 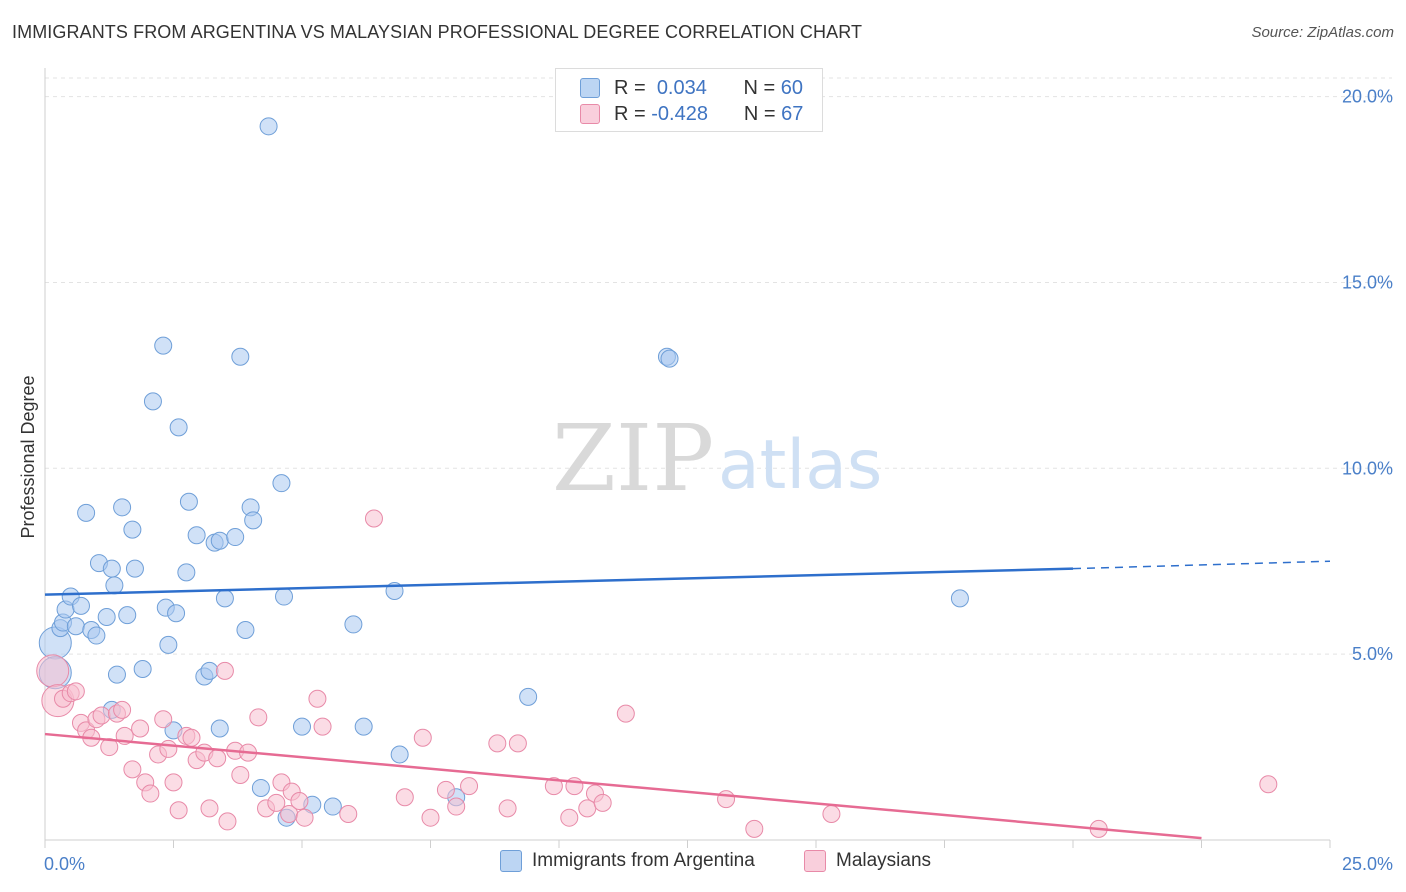 I want to click on bottom-legend-label-malaysians: Malaysians, so click(x=884, y=860).